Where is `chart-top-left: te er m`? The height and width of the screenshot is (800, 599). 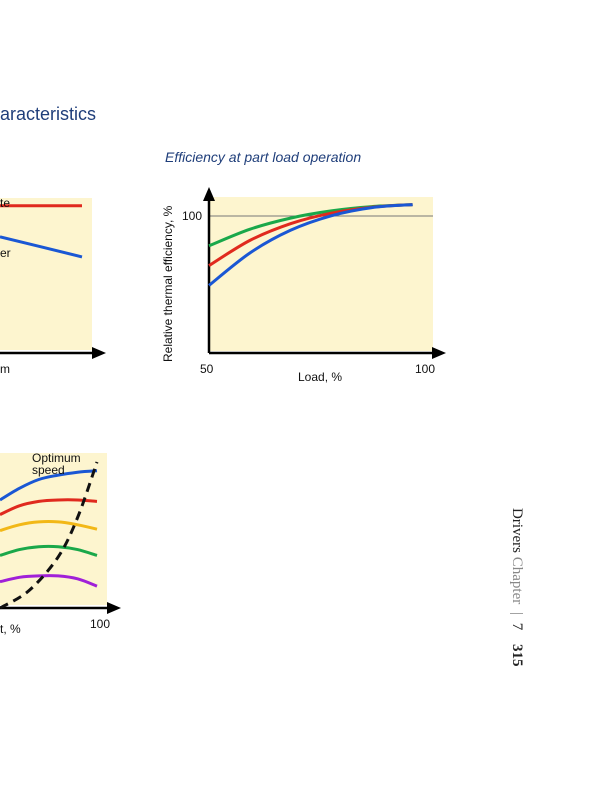 chart-top-left: te er m is located at coordinates (53, 286).